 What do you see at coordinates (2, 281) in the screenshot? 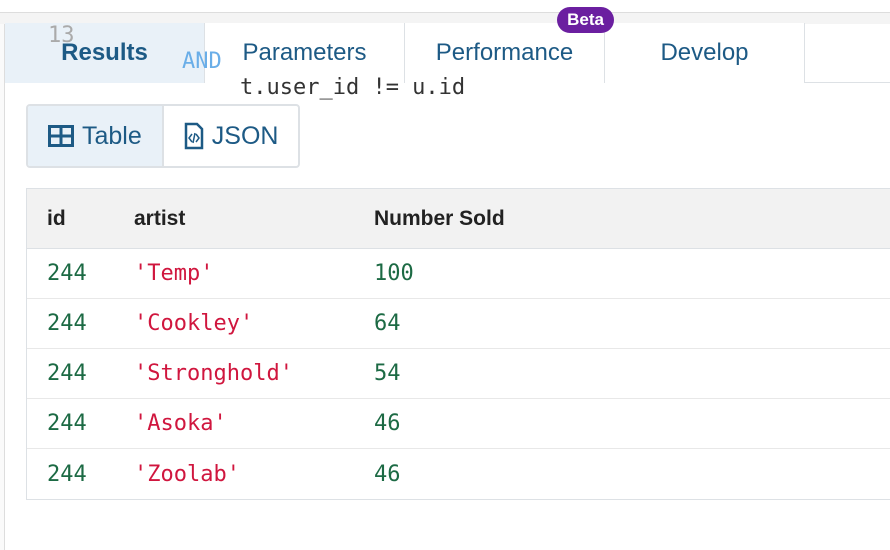
I see `left-border` at bounding box center [2, 281].